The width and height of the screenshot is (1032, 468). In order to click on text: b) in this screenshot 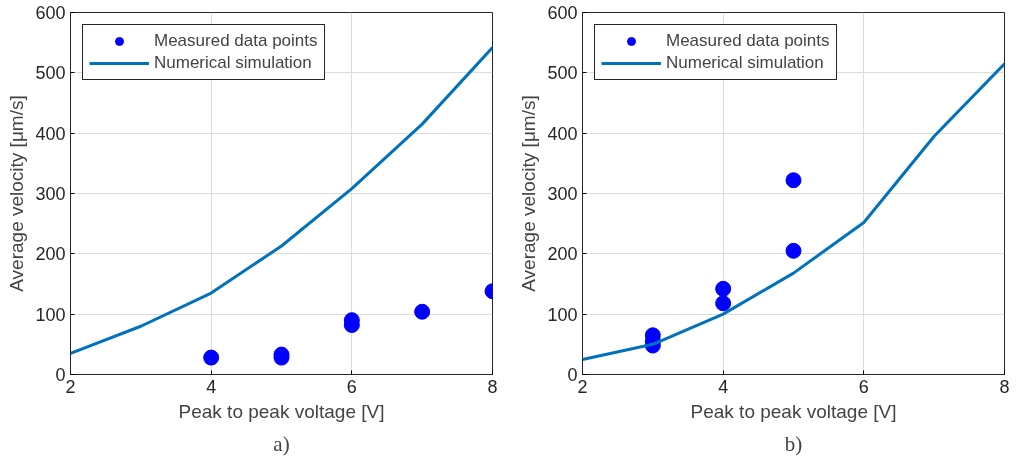, I will do `click(793, 443)`.